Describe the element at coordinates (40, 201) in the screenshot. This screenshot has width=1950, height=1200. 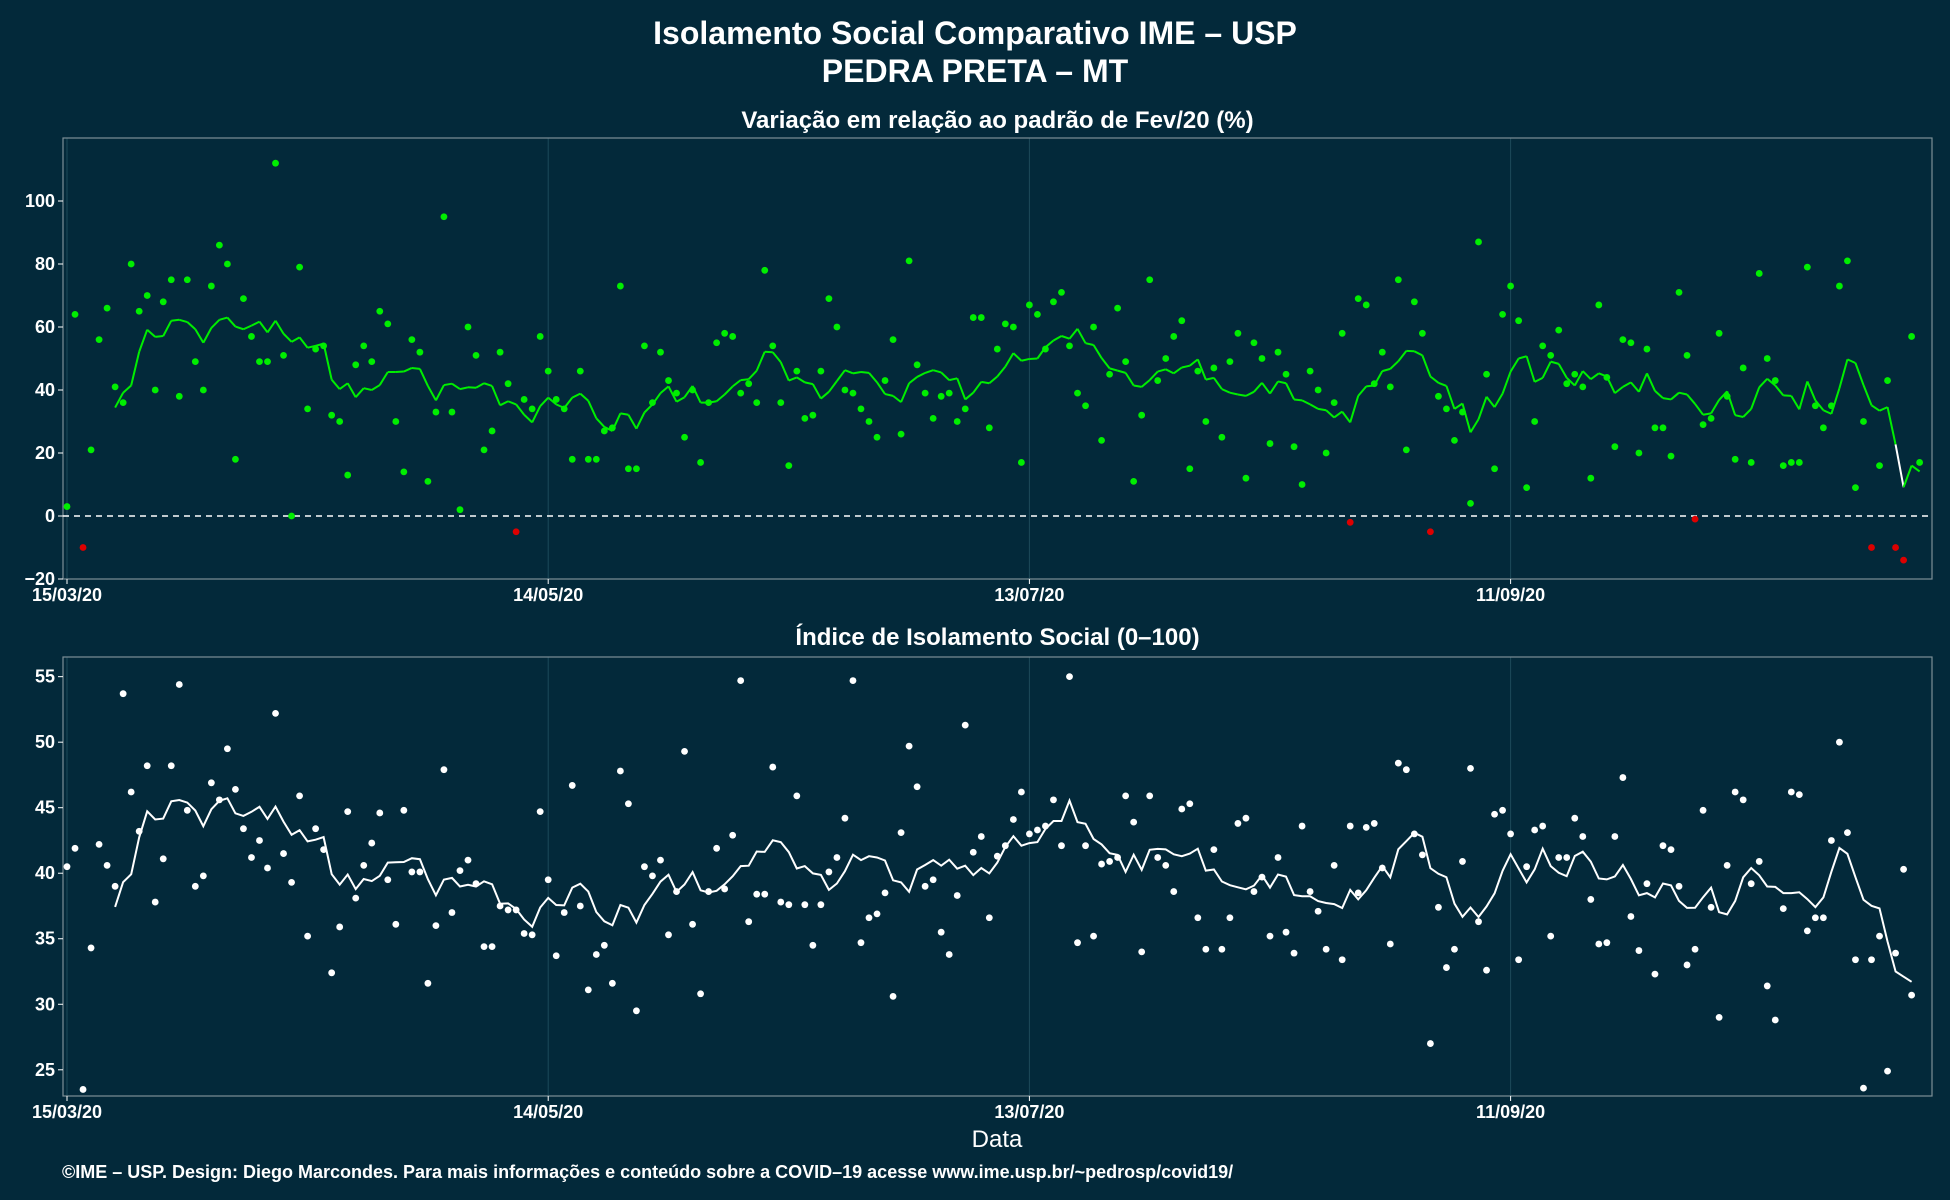
I see `y-tick-label: 100` at that location.